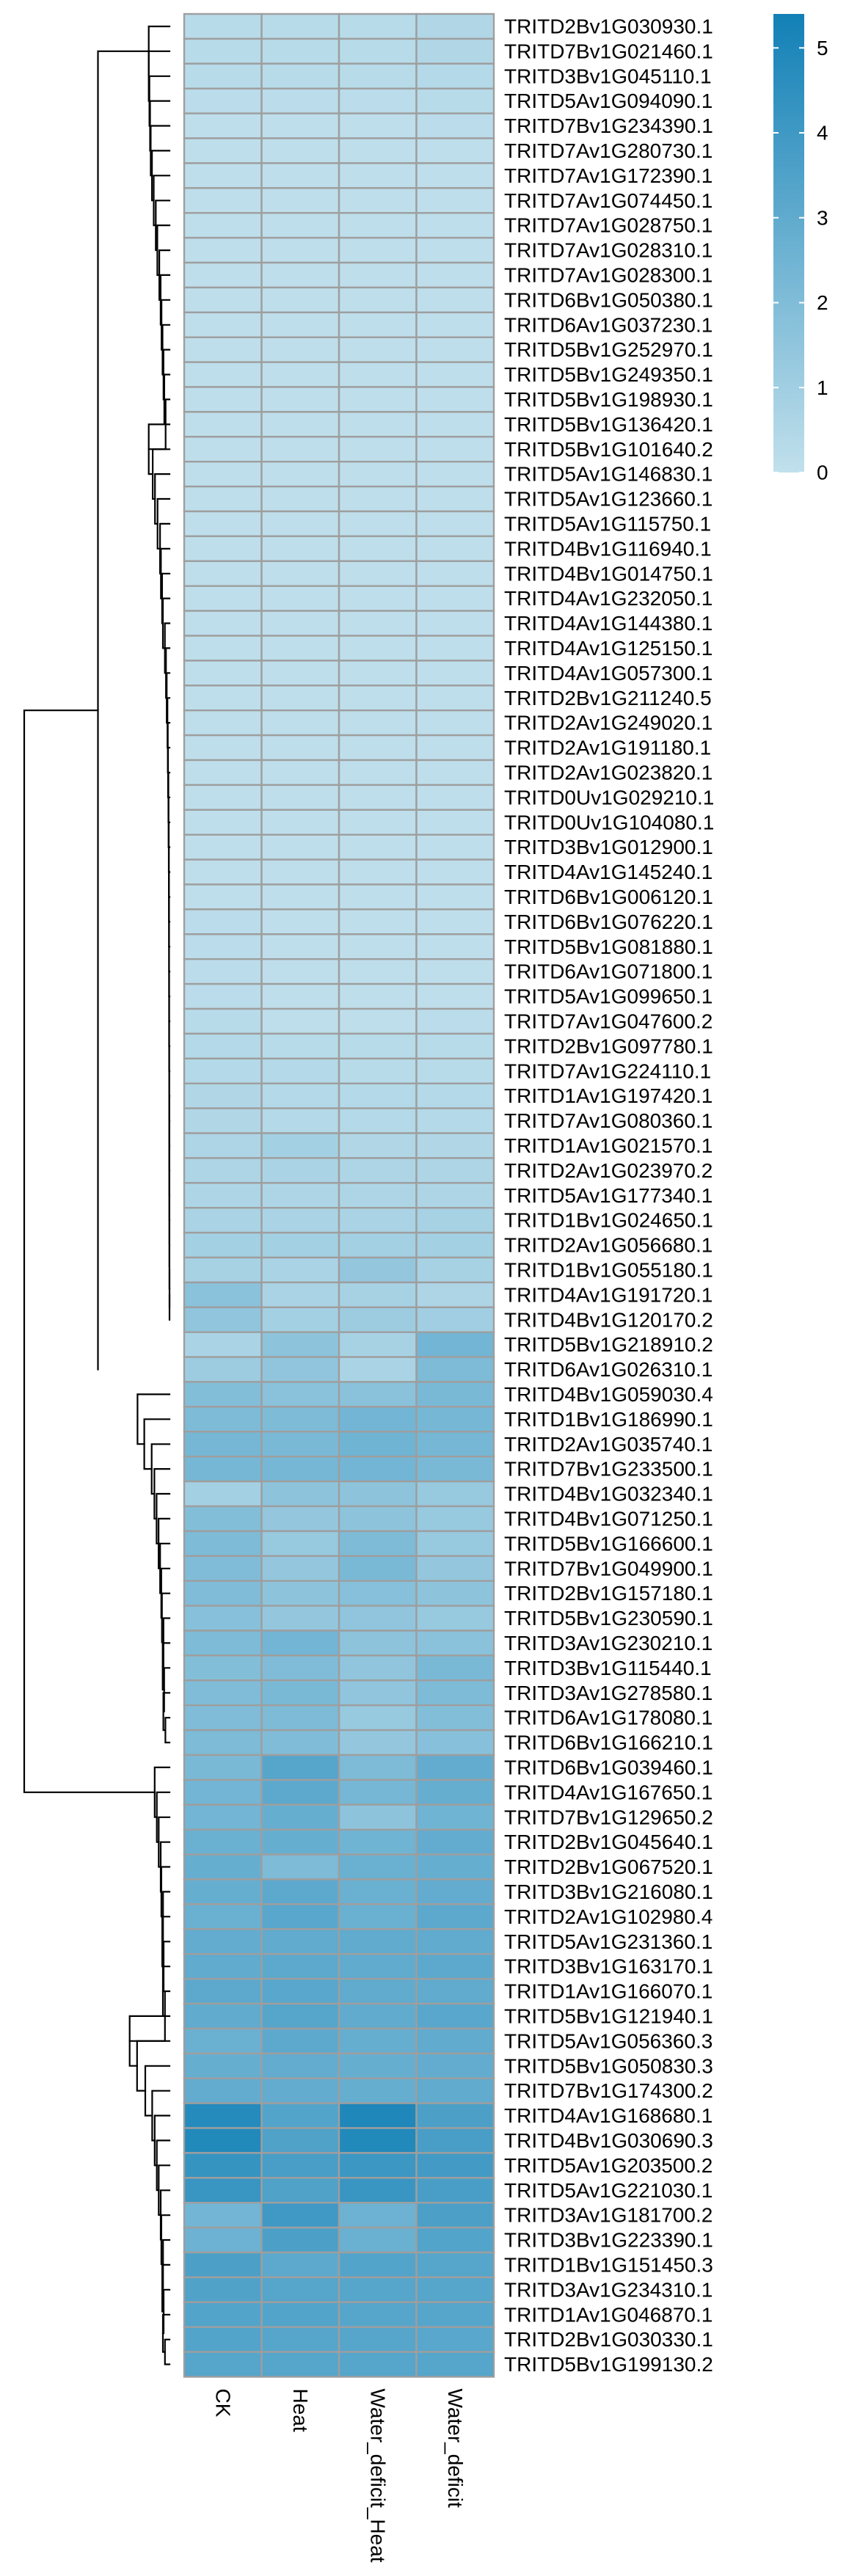 The width and height of the screenshot is (860, 2576). What do you see at coordinates (607, 523) in the screenshot?
I see `row-label: TRITD5Av1G115750.1` at bounding box center [607, 523].